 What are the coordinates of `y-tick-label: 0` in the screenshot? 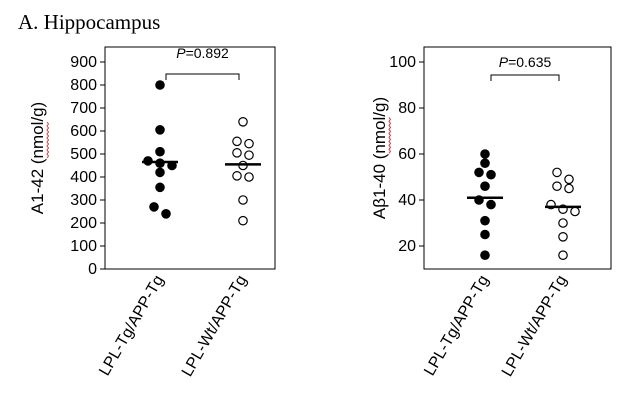 It's located at (92, 269).